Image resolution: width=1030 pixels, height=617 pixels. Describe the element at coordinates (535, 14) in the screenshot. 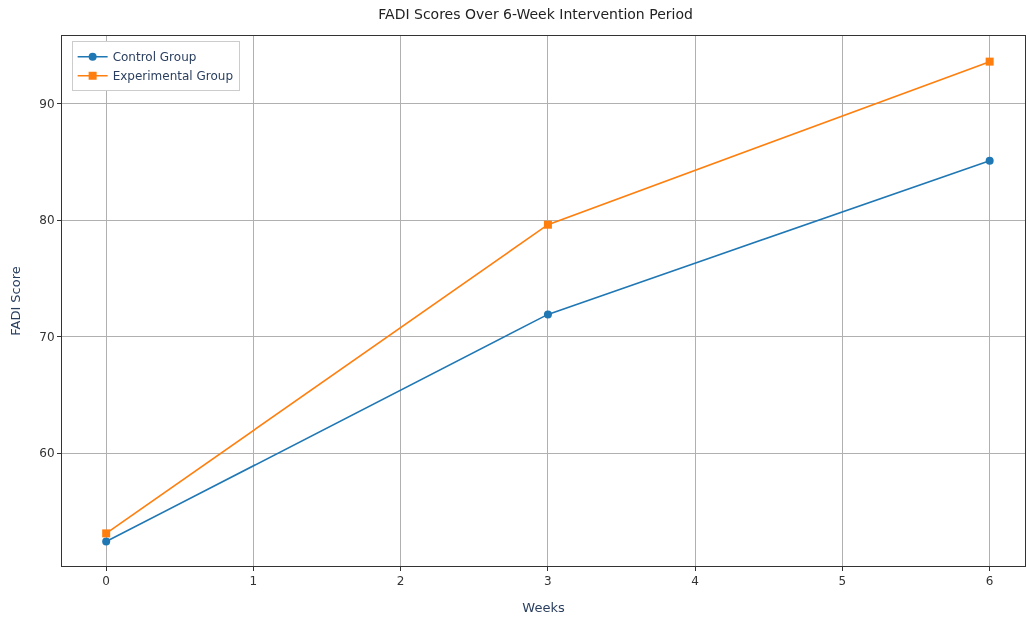

I see `chart-title: FADI Scores Over 6-Week Intervention Period` at that location.